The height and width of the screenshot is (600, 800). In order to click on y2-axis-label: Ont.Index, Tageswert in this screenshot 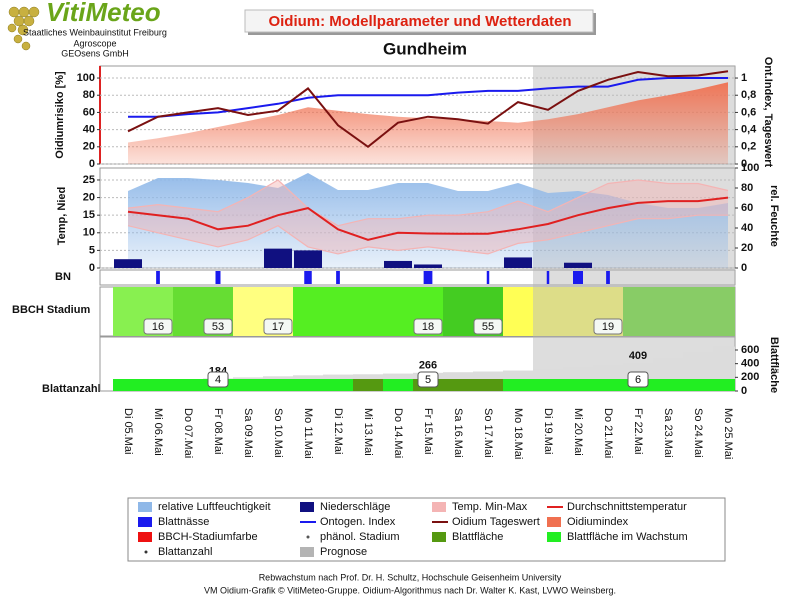, I will do `click(768, 112)`.